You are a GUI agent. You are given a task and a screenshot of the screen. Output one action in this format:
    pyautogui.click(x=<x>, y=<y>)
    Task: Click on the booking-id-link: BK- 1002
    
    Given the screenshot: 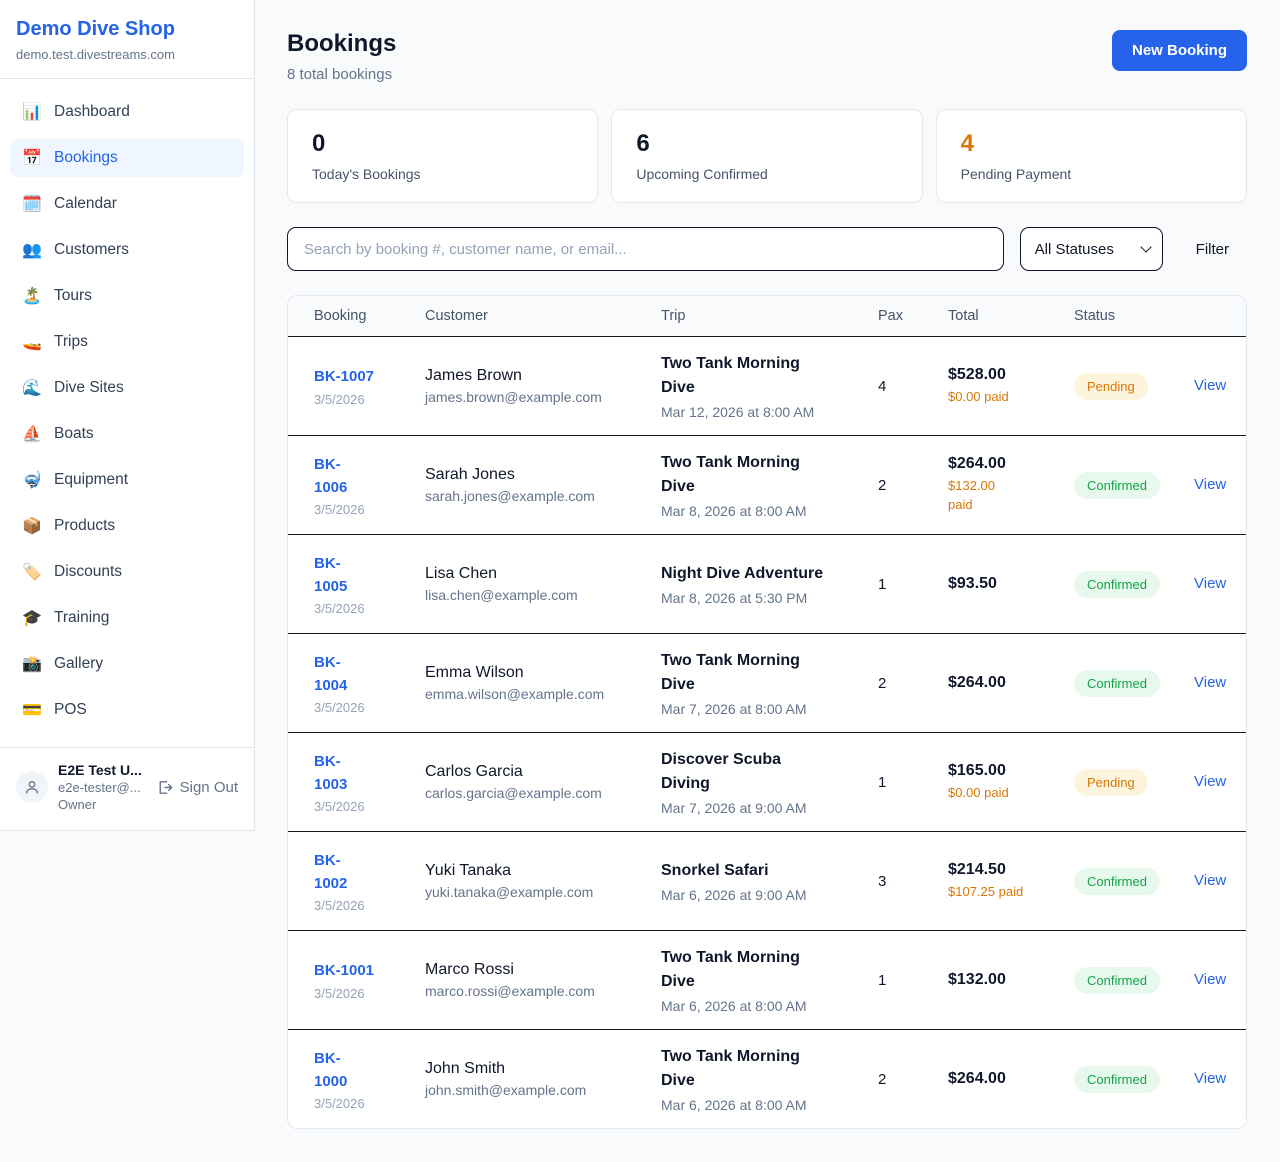 What is the action you would take?
    pyautogui.click(x=331, y=871)
    